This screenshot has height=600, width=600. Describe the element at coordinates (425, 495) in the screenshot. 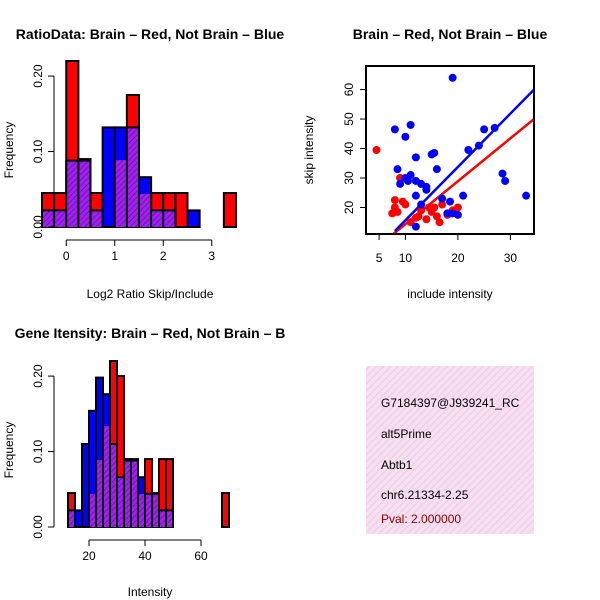

I see `chromosome-location-text: chr6.21334-2.25` at that location.